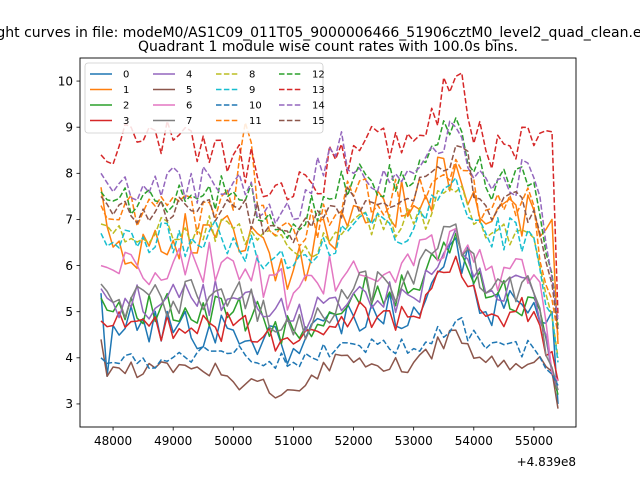 Image resolution: width=640 pixels, height=480 pixels. I want to click on legend-label-2: 2, so click(126, 106).